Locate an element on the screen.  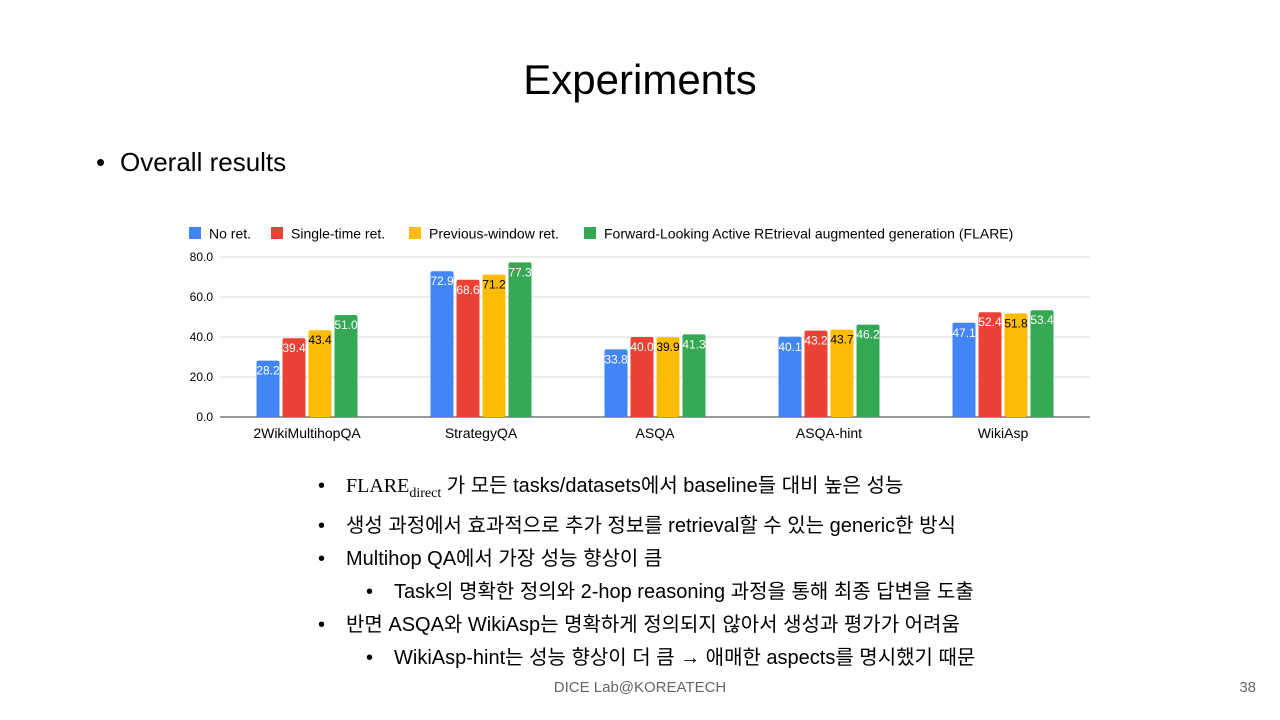
bar-value-label: 41.3 is located at coordinates (694, 344).